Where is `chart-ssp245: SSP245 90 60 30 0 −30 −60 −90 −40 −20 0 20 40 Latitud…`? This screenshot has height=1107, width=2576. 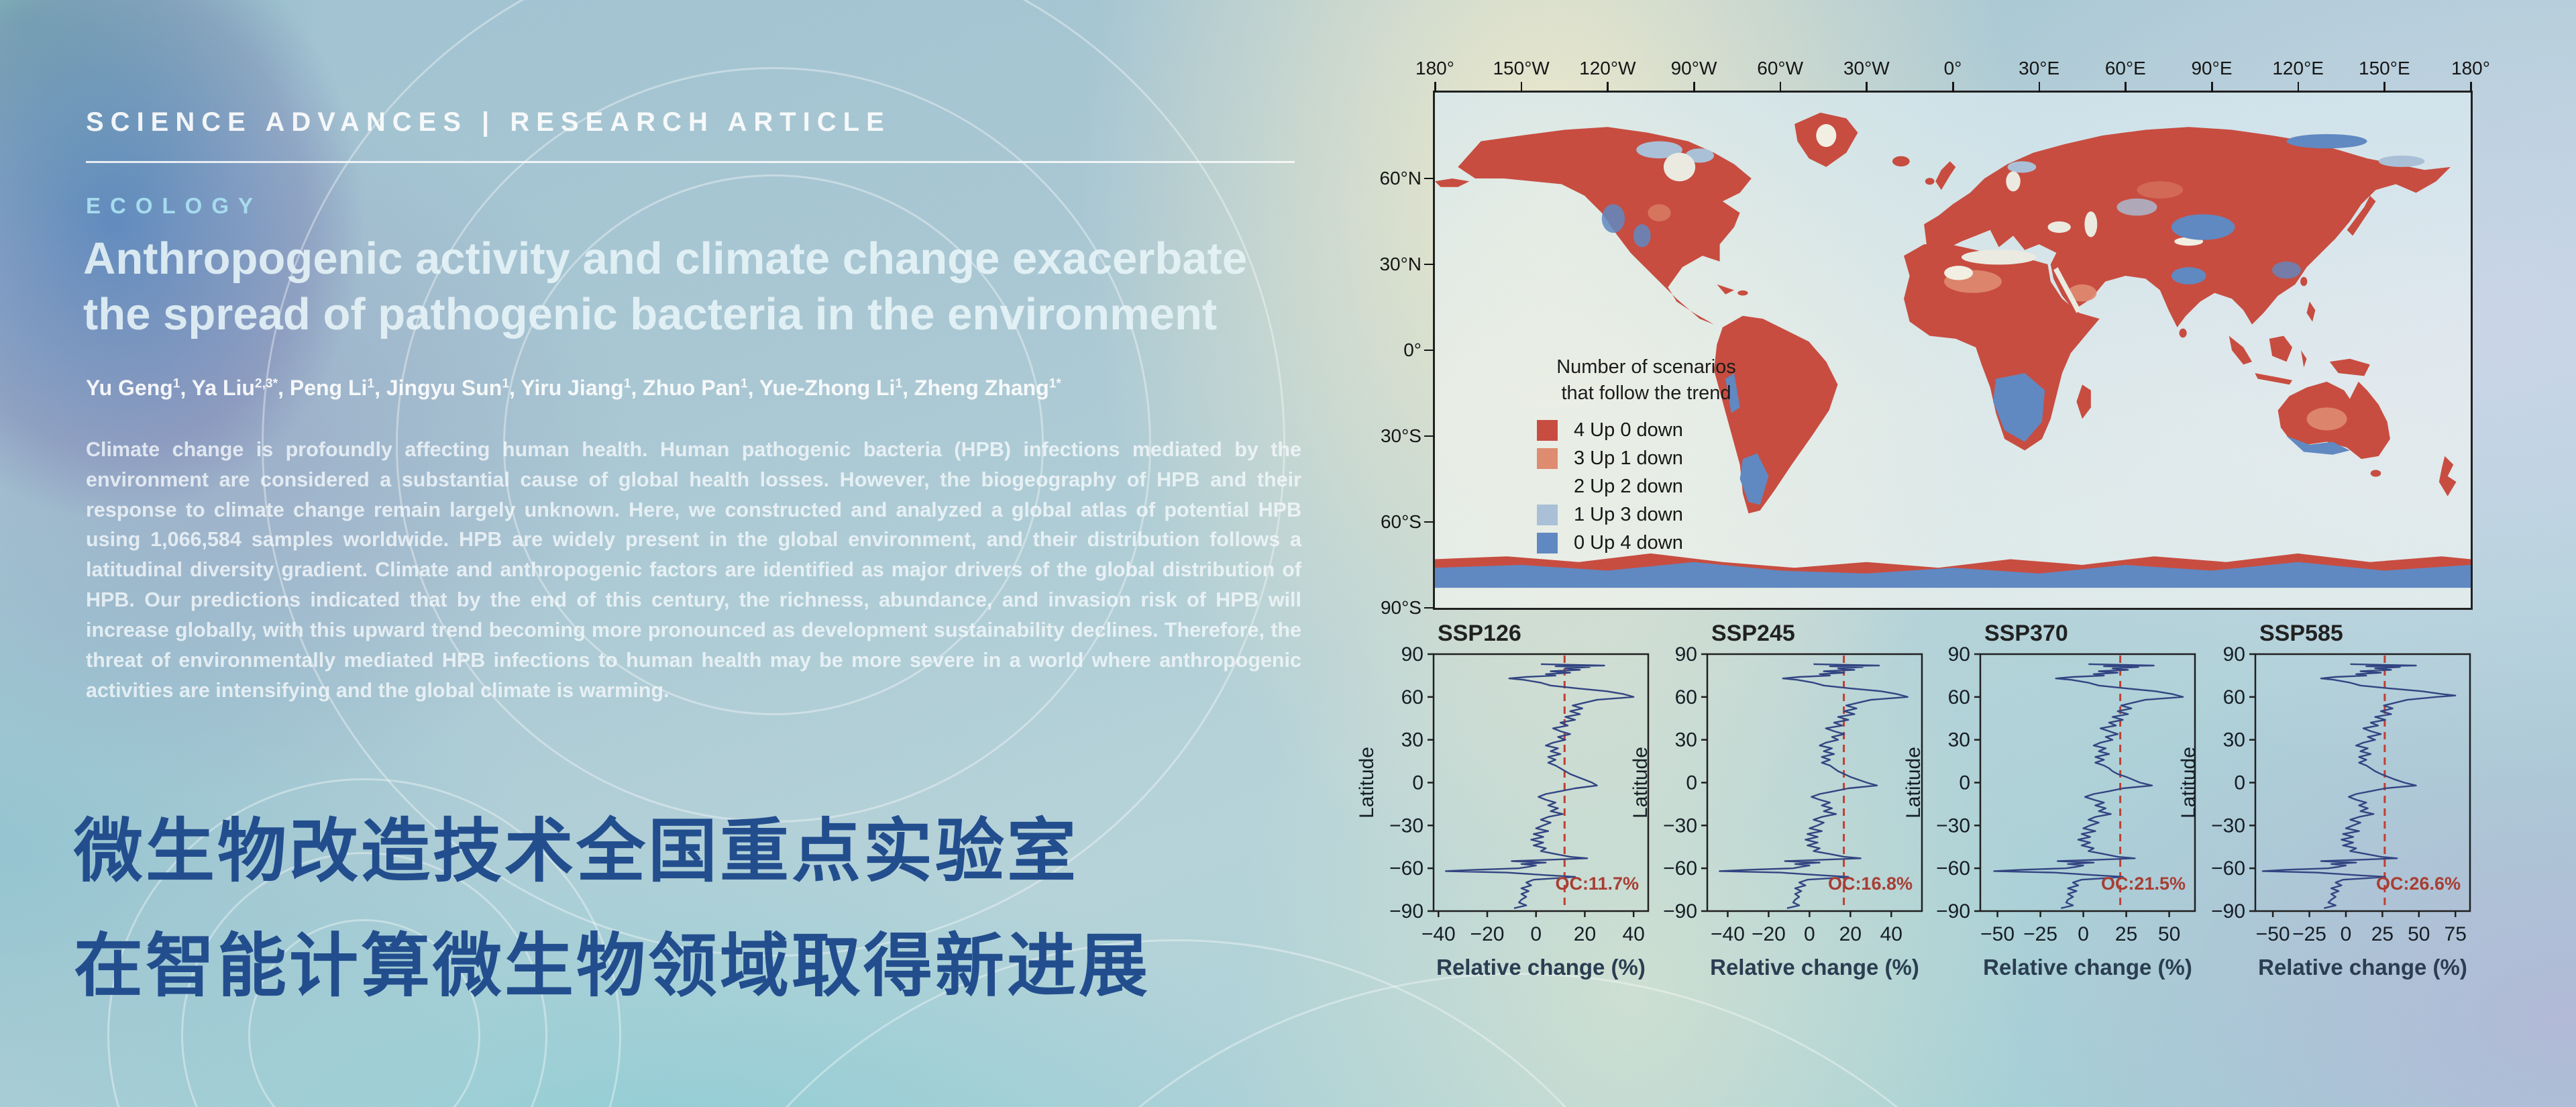
chart-ssp245: SSP245 90 60 30 0 −30 −60 −90 −40 −20 0 20 40 Latitud… is located at coordinates (1776, 800).